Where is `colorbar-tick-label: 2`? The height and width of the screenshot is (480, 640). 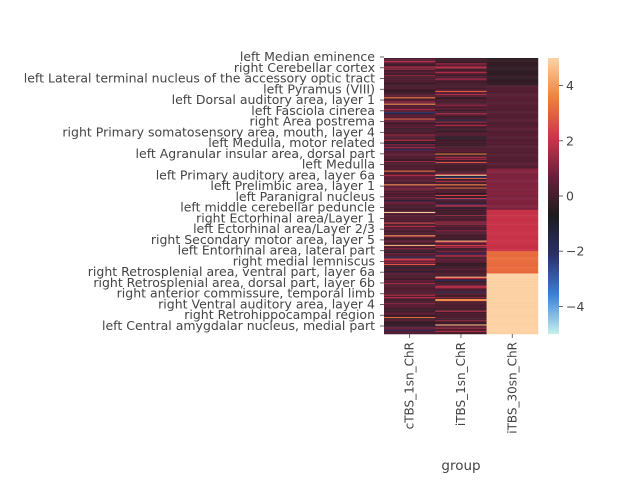 colorbar-tick-label: 2 is located at coordinates (570, 140).